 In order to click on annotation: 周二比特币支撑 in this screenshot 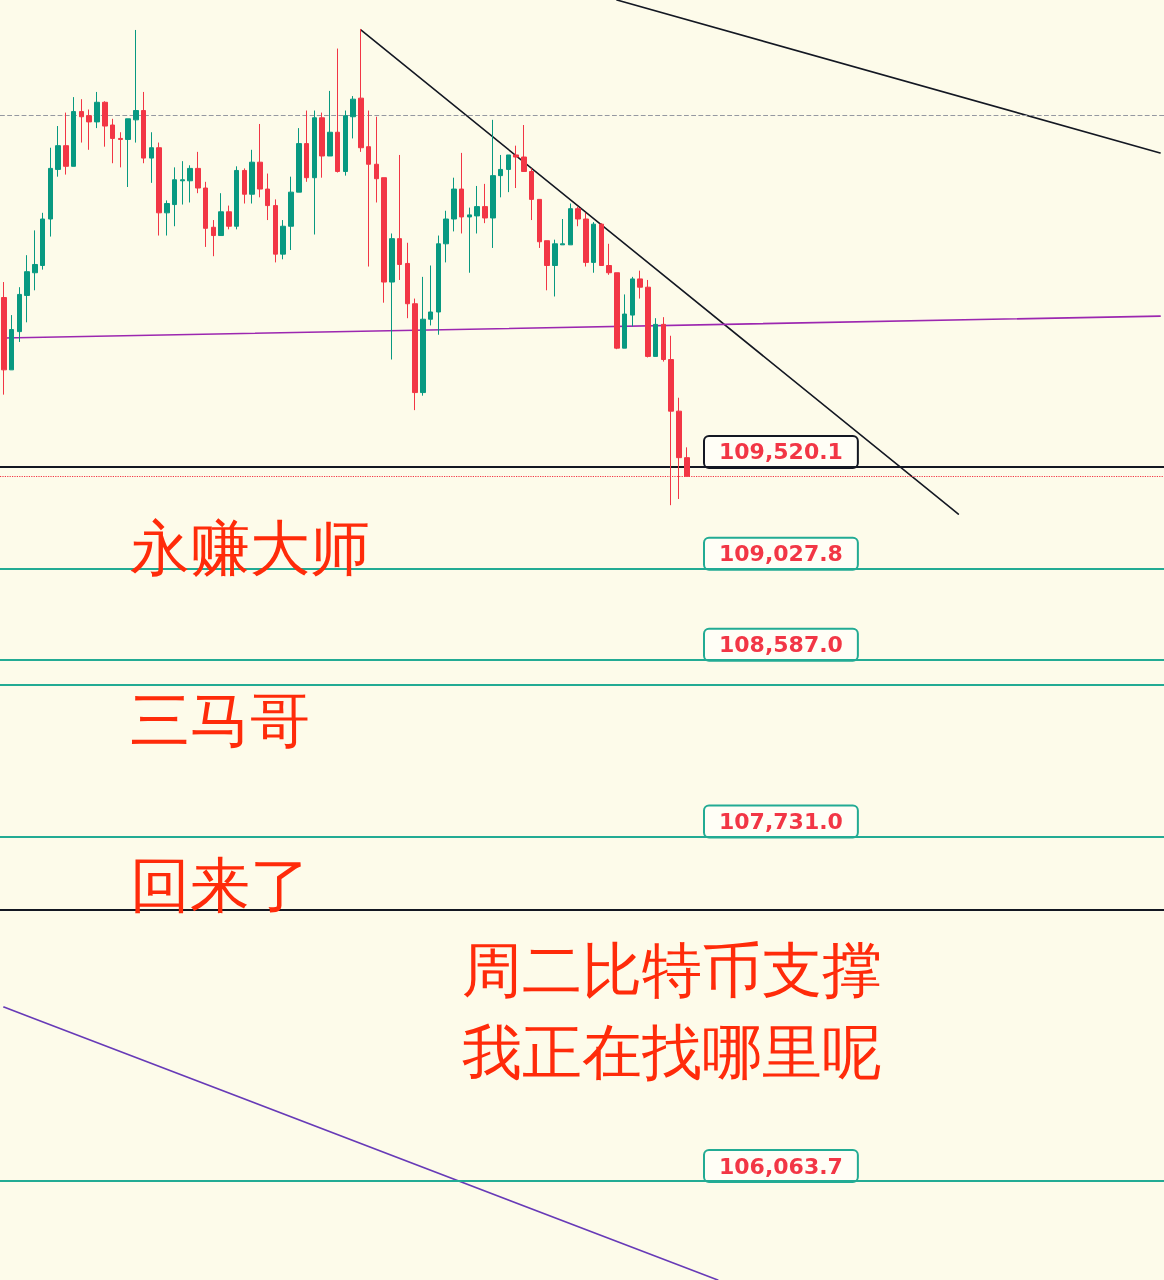, I will do `click(672, 970)`.